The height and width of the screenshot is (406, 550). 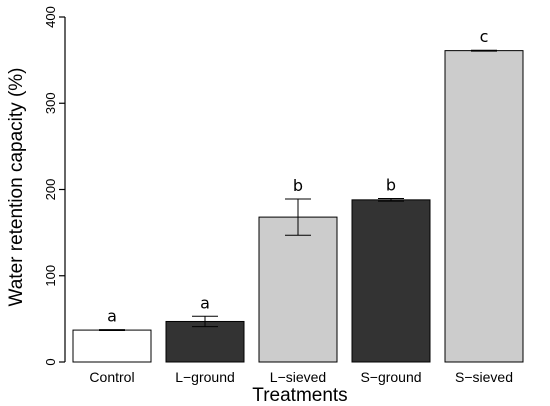 What do you see at coordinates (50, 103) in the screenshot?
I see `y-tick-label: 300` at bounding box center [50, 103].